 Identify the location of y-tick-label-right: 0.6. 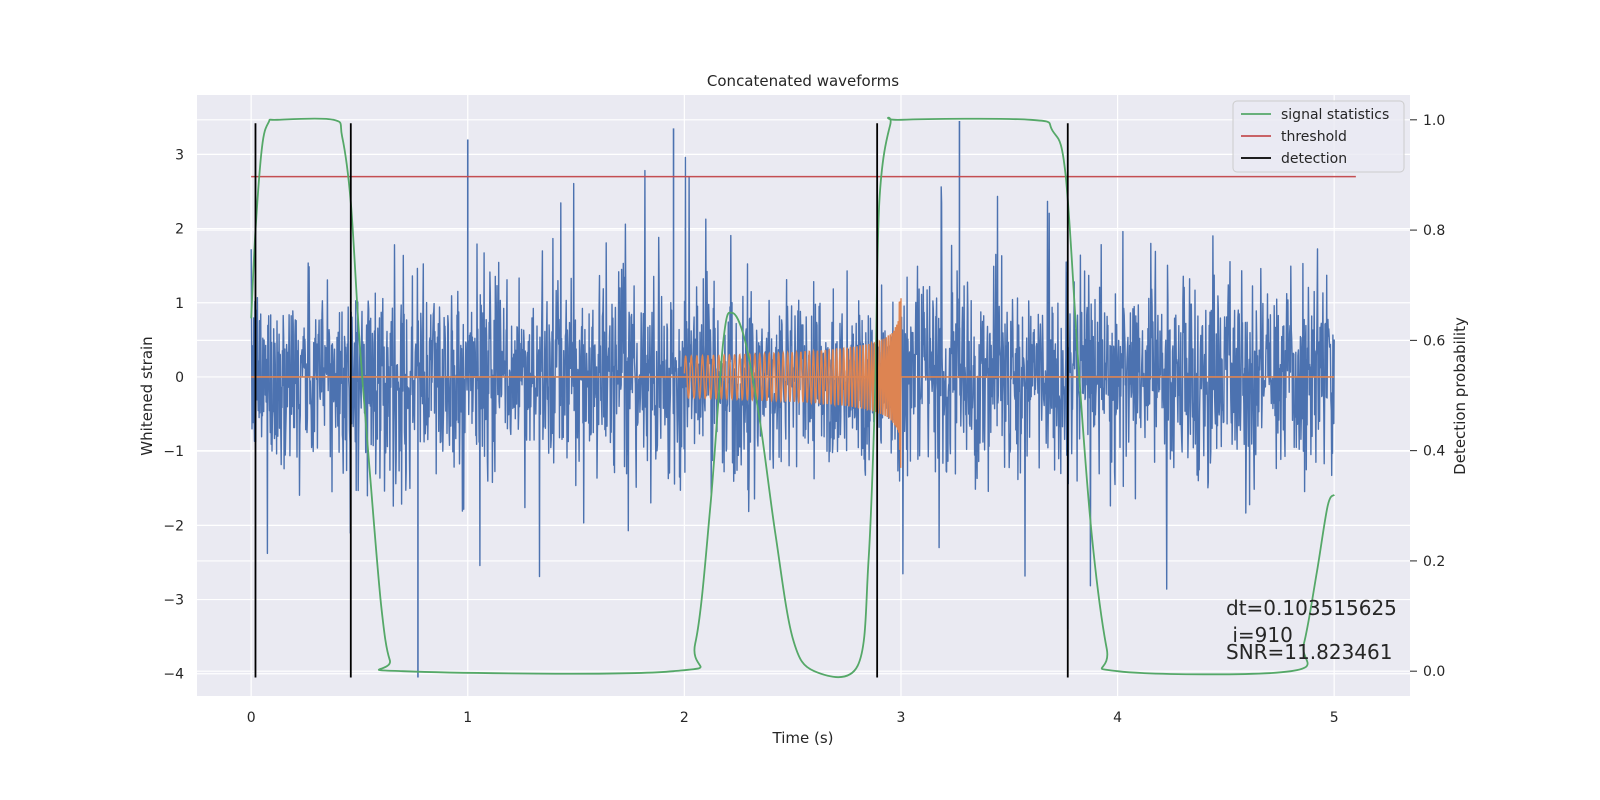
(1434, 341).